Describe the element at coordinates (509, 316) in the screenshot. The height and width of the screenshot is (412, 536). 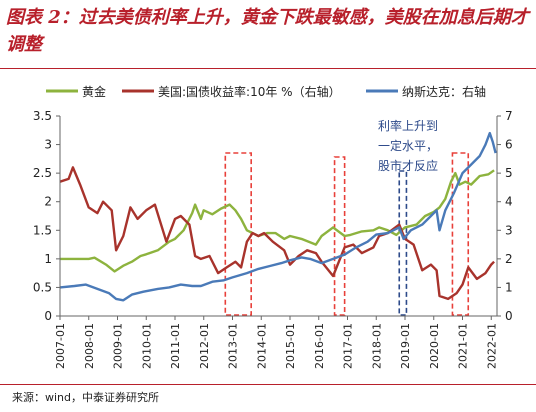
I see `y-right-tick-label: 0` at that location.